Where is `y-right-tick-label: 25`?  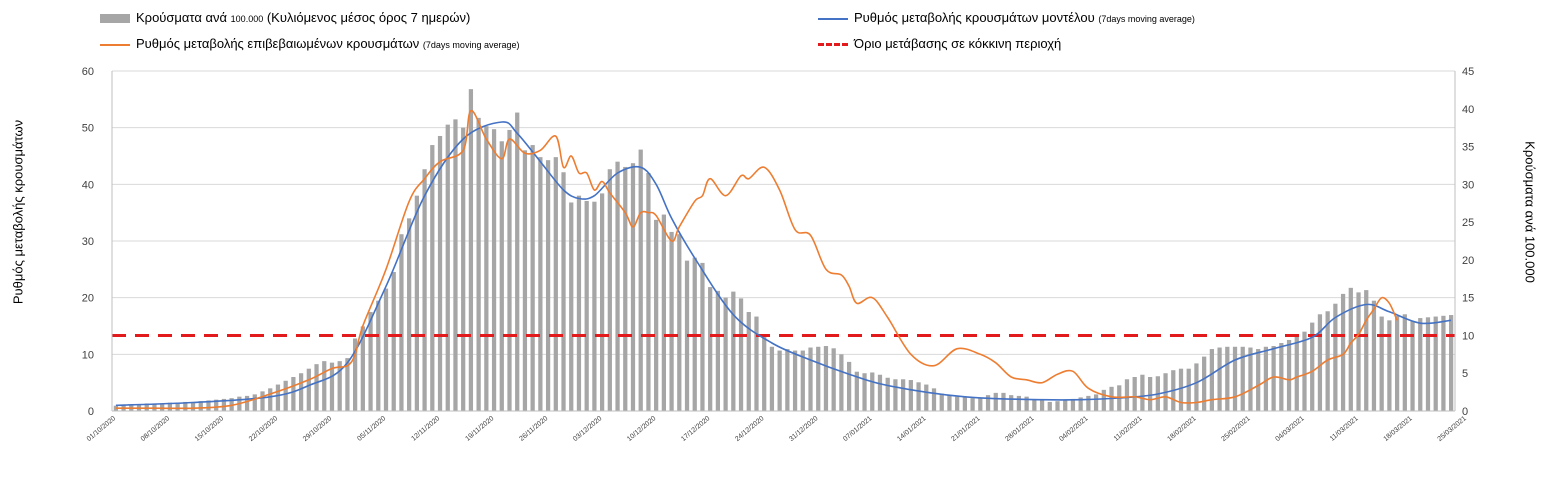 y-right-tick-label: 25 is located at coordinates (1468, 223).